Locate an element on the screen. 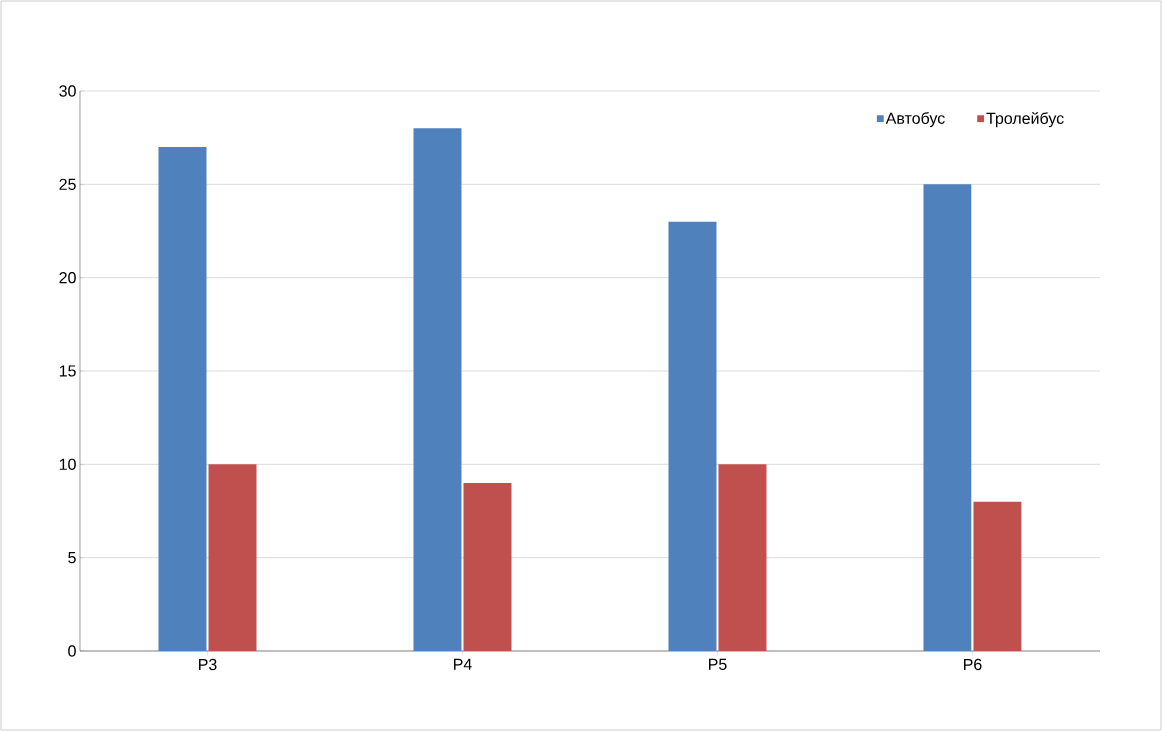 The image size is (1162, 731). x-tick-label: Р3 is located at coordinates (208, 664).